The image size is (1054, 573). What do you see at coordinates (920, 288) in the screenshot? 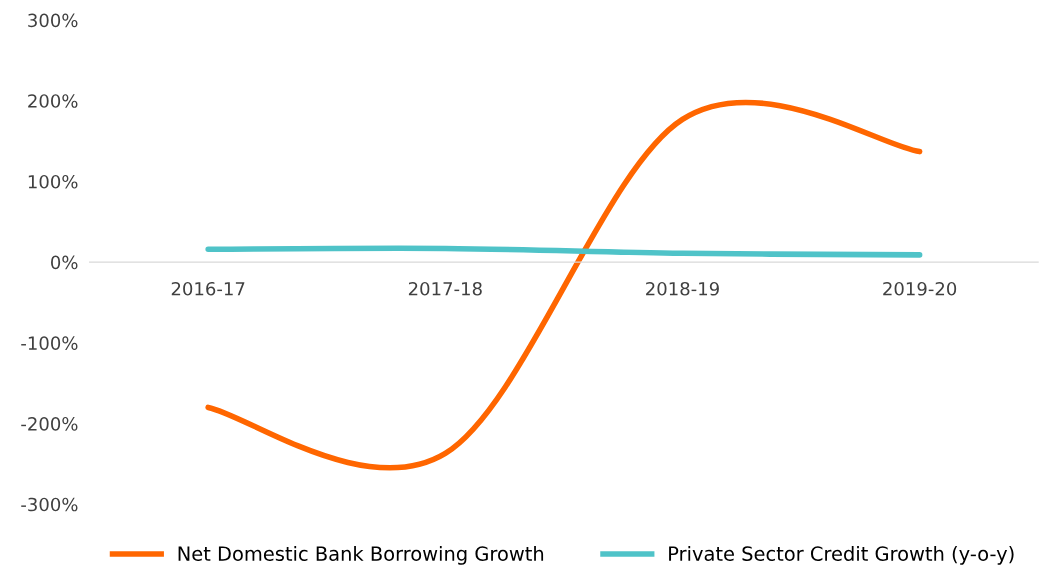
I see `x-tick-label: 2019-20` at bounding box center [920, 288].